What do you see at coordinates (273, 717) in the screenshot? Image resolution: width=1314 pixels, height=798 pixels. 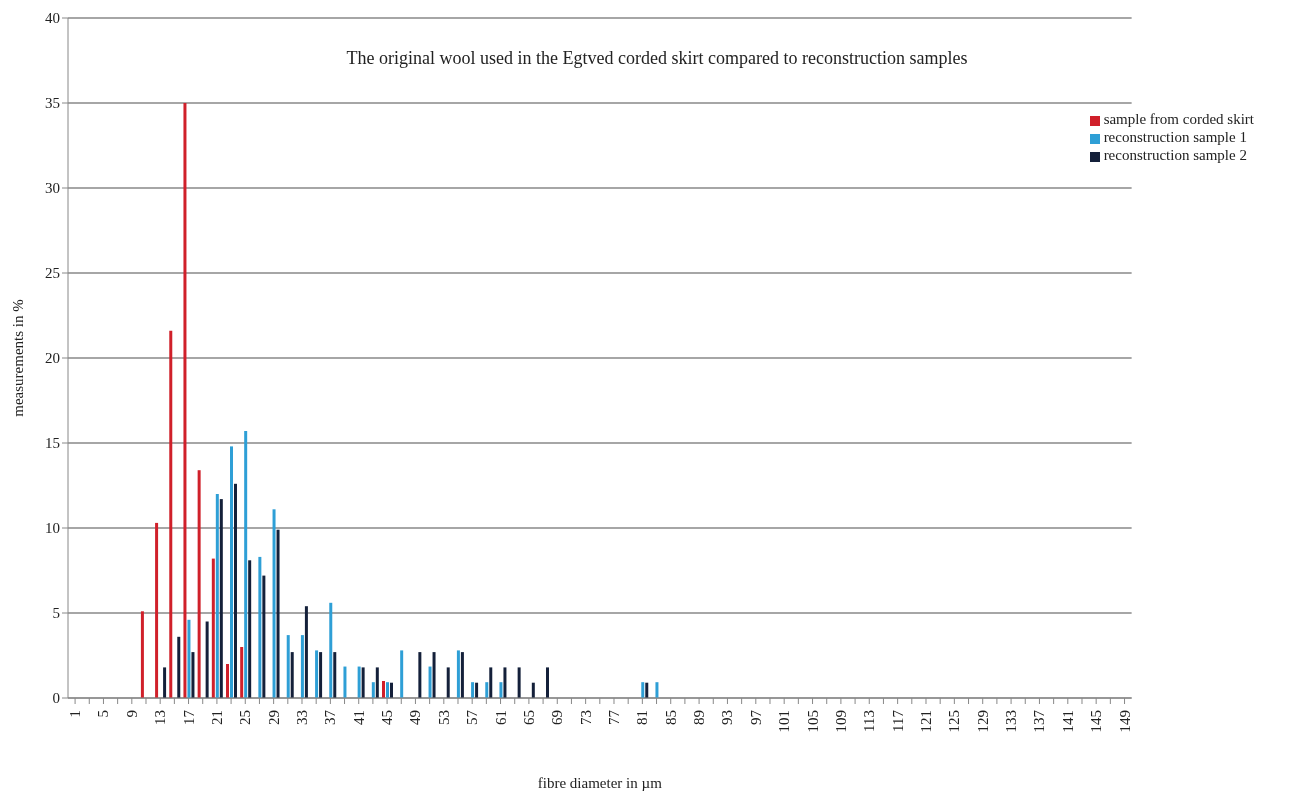 I see `x-tick-label: 29` at bounding box center [273, 717].